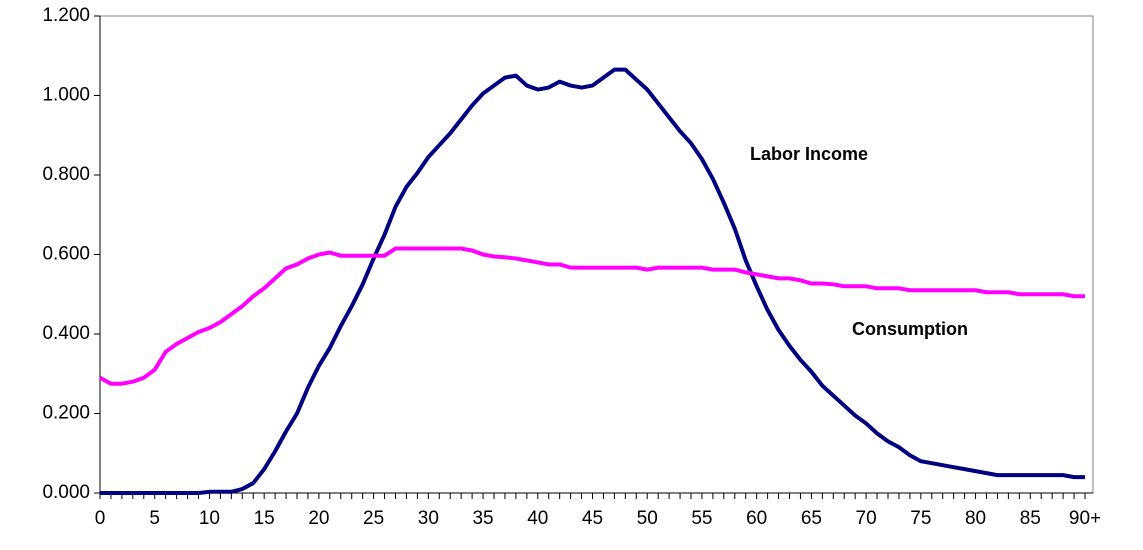  I want to click on x-tick-label: 50, so click(647, 518).